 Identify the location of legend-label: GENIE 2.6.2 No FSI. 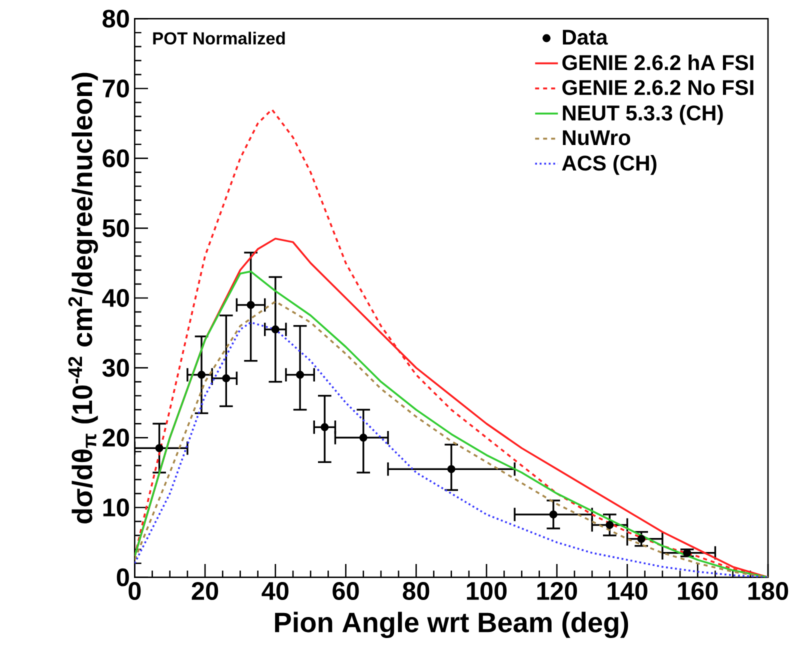
(658, 88).